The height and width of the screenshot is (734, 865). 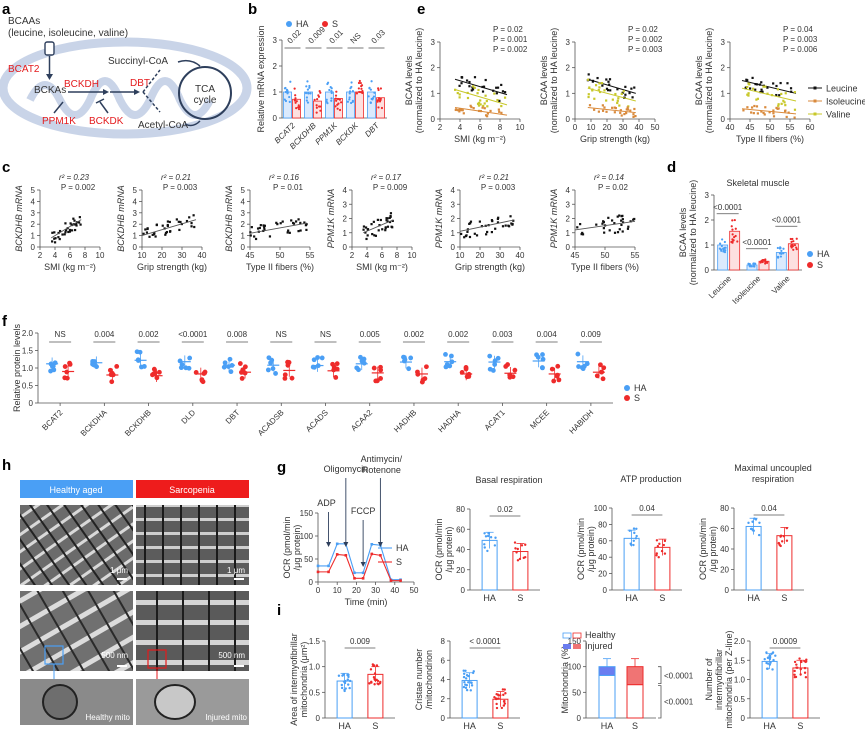 I want to click on x-tick-label: ACADS, so click(x=317, y=421).